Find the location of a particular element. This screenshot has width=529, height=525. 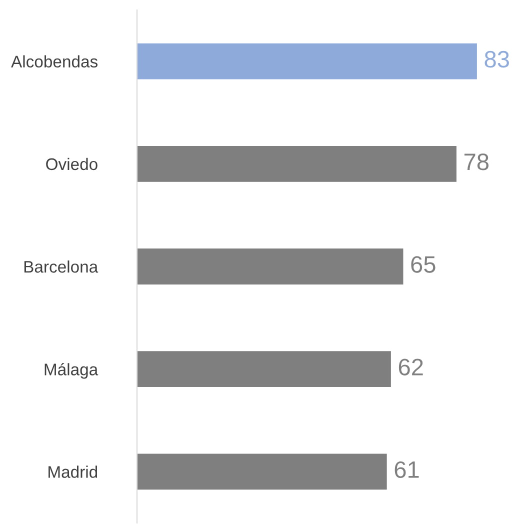

y-tick-label: Madrid is located at coordinates (73, 472).